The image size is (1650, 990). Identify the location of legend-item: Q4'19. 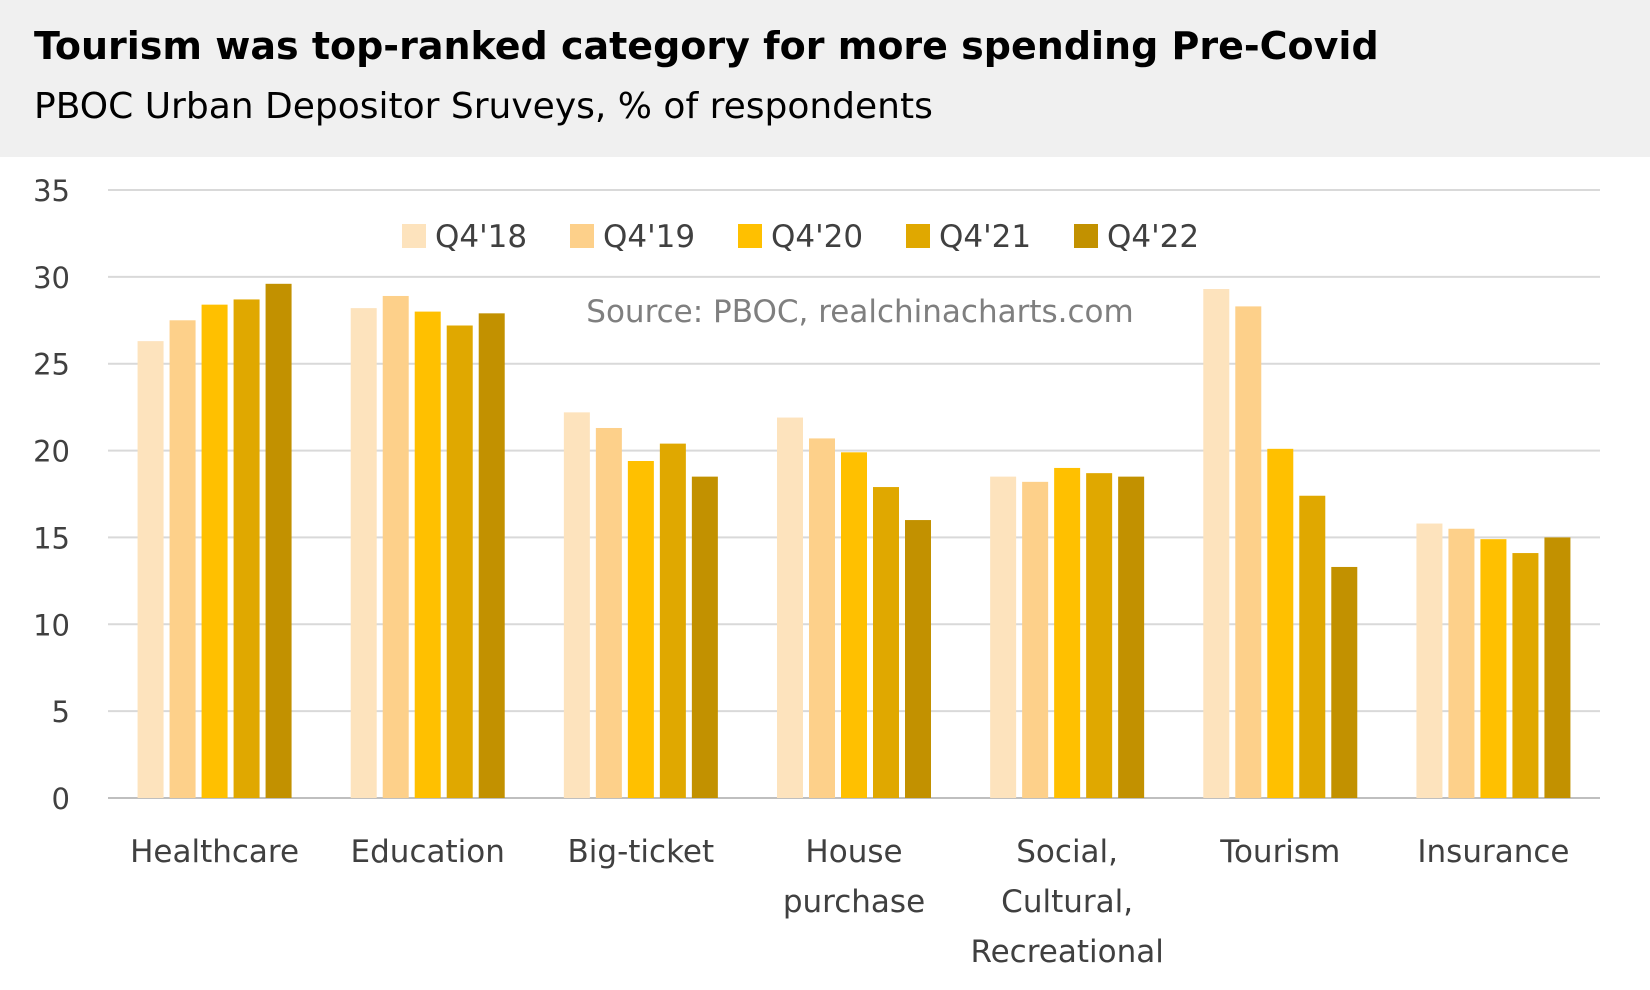
(632, 237).